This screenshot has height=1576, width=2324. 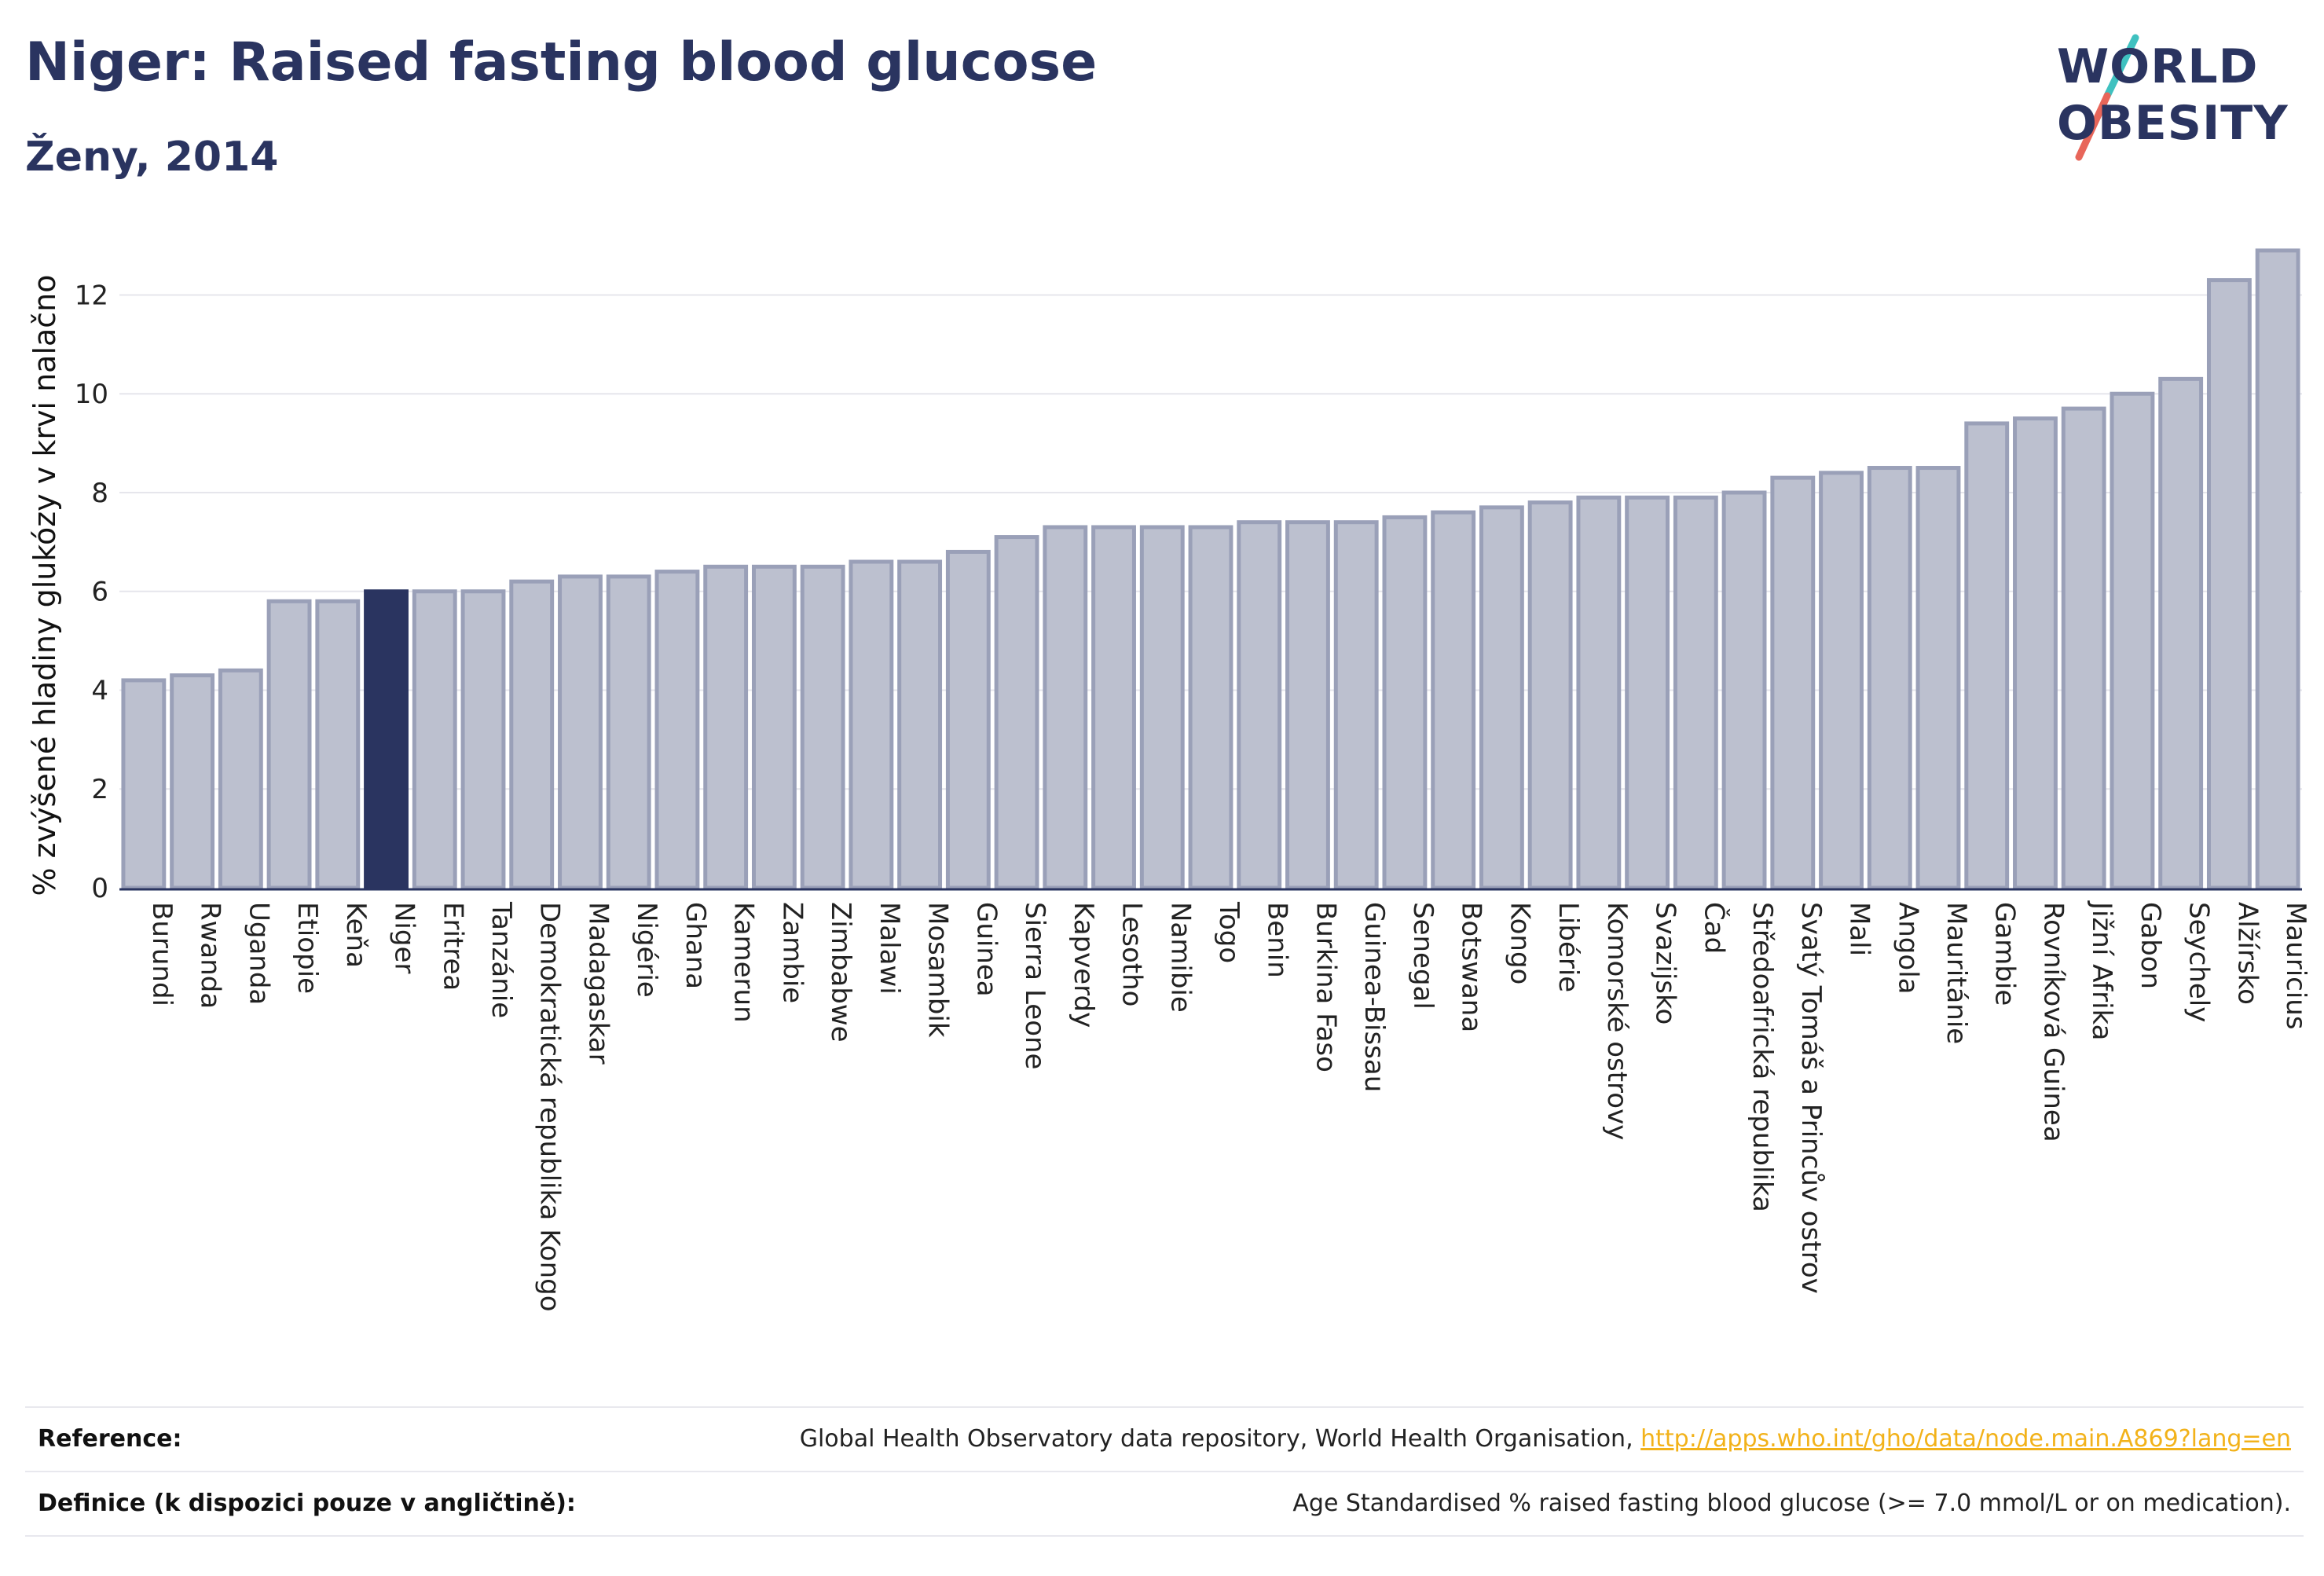 What do you see at coordinates (210, 955) in the screenshot?
I see `x-tick-label: Rwanda` at bounding box center [210, 955].